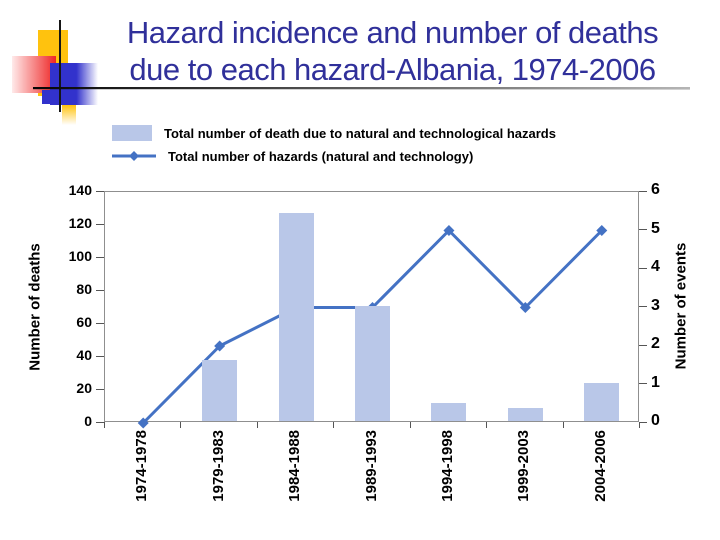 This screenshot has width=720, height=540. I want to click on line-series-swatch, so click(134, 156).